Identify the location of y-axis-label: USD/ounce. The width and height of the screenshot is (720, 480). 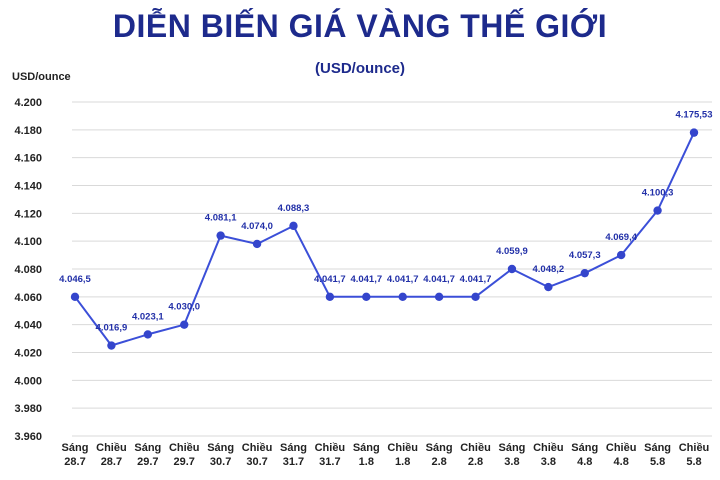
(41, 77).